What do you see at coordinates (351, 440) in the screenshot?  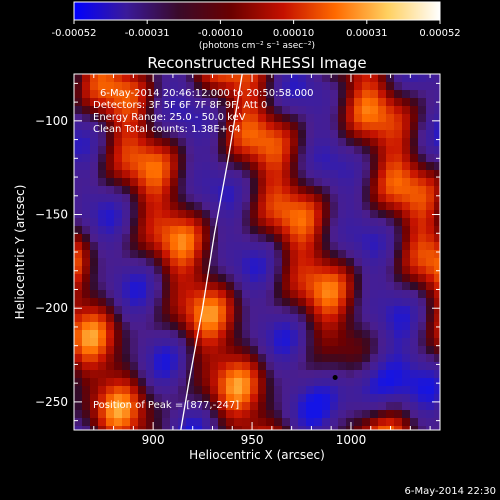 I see `x-tick-label: 1000` at bounding box center [351, 440].